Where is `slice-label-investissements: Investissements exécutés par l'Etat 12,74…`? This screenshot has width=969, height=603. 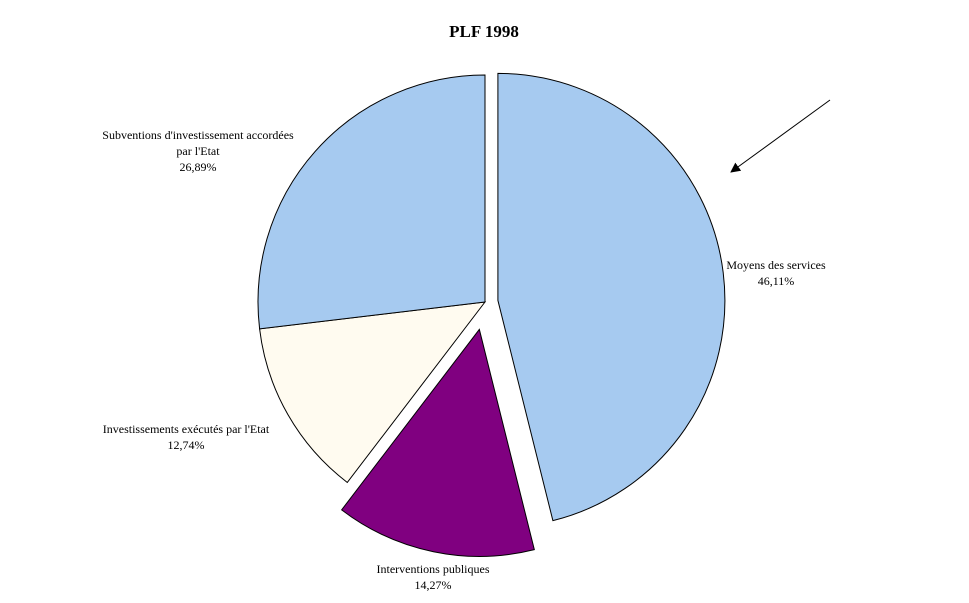 slice-label-investissements: Investissements exécutés par l'Etat 12,74… is located at coordinates (186, 437).